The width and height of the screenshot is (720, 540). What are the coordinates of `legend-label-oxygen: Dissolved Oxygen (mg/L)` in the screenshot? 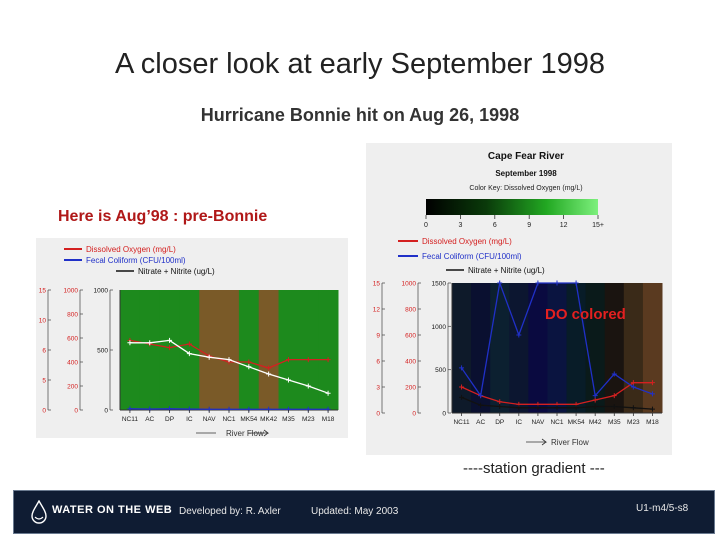 It's located at (131, 249).